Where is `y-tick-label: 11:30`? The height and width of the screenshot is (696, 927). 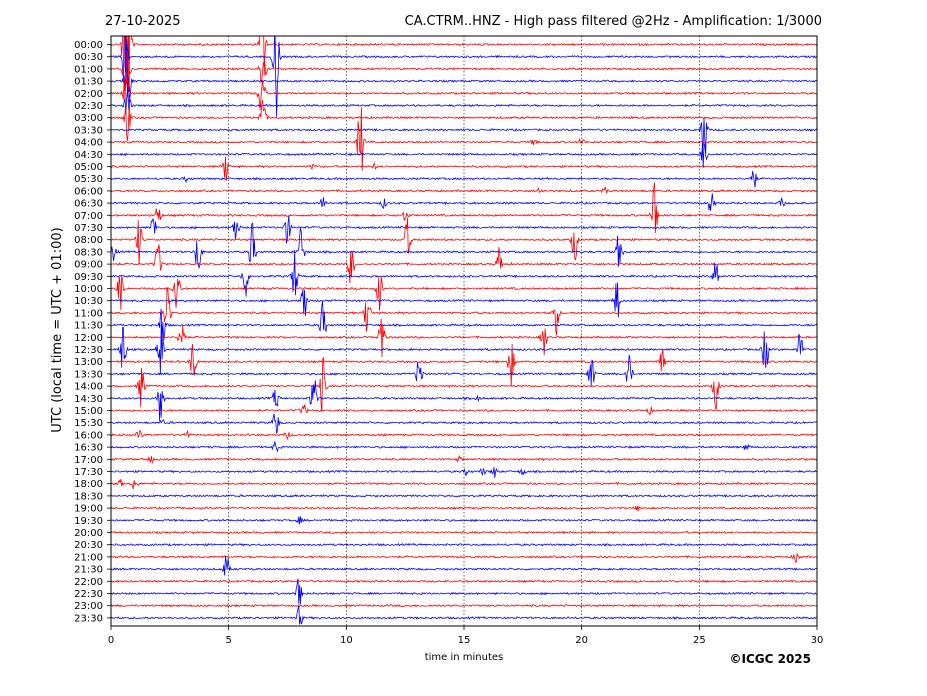
y-tick-label: 11:30 is located at coordinates (88, 326).